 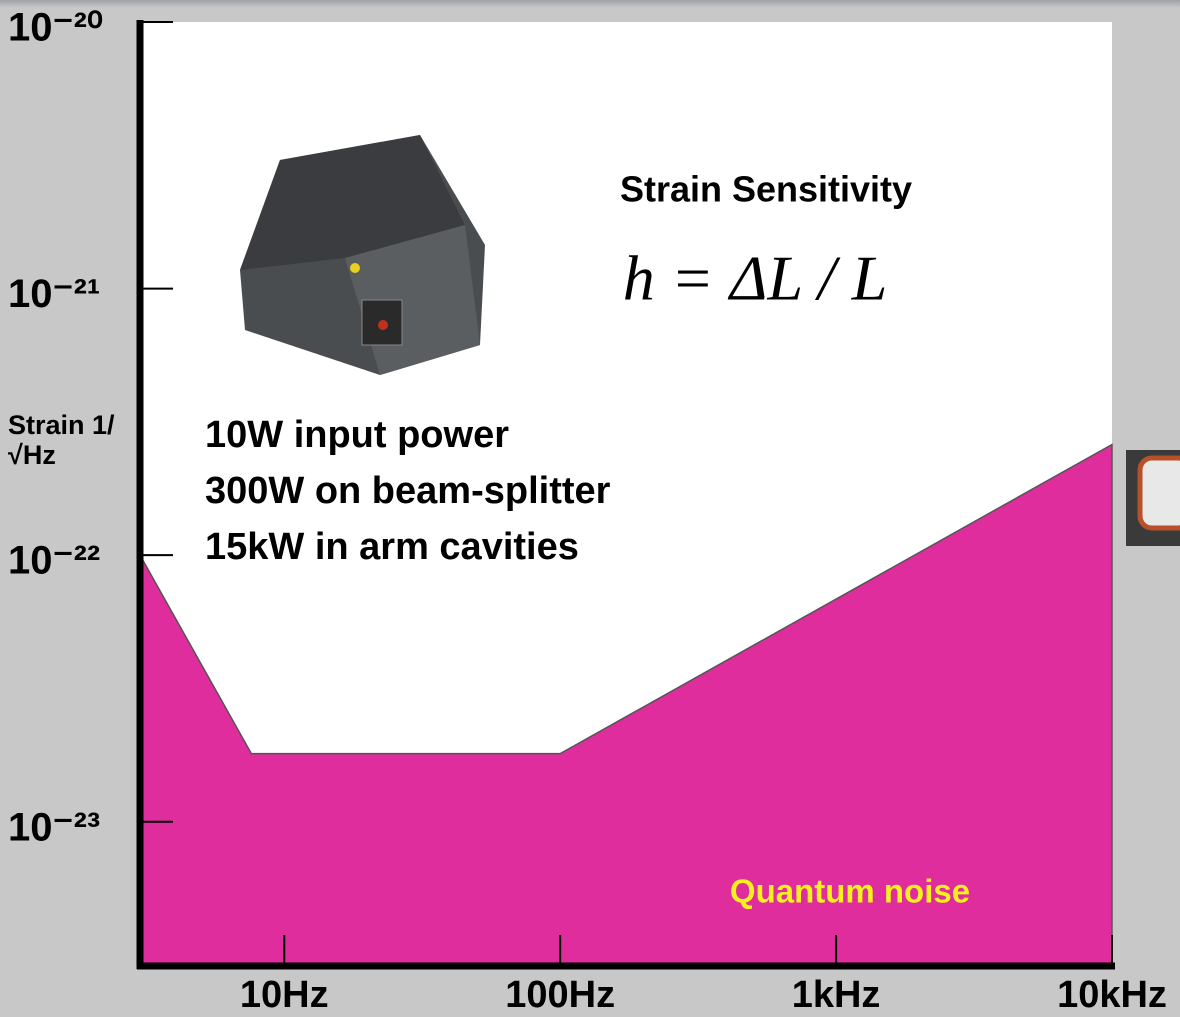 I want to click on laser-image, so click(x=362, y=255).